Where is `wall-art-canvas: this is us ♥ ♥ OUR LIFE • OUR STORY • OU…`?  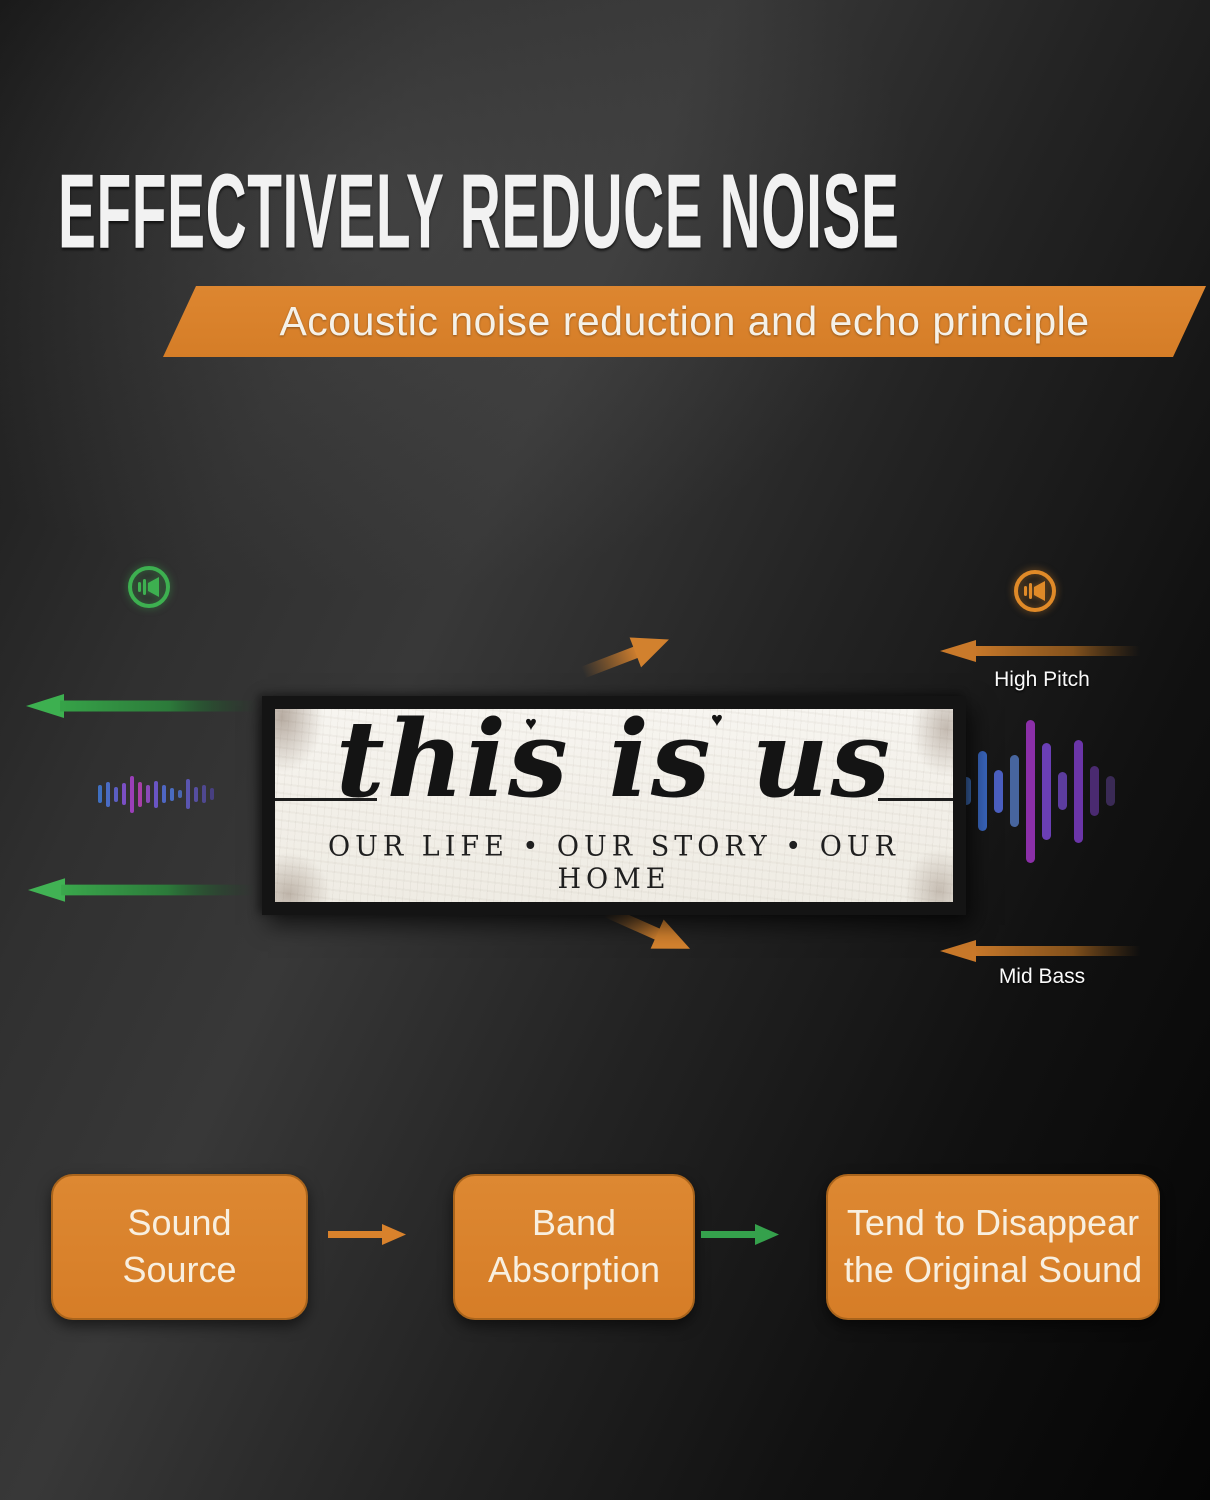
wall-art-canvas: this is us ♥ ♥ OUR LIFE • OUR STORY • OU… is located at coordinates (614, 805).